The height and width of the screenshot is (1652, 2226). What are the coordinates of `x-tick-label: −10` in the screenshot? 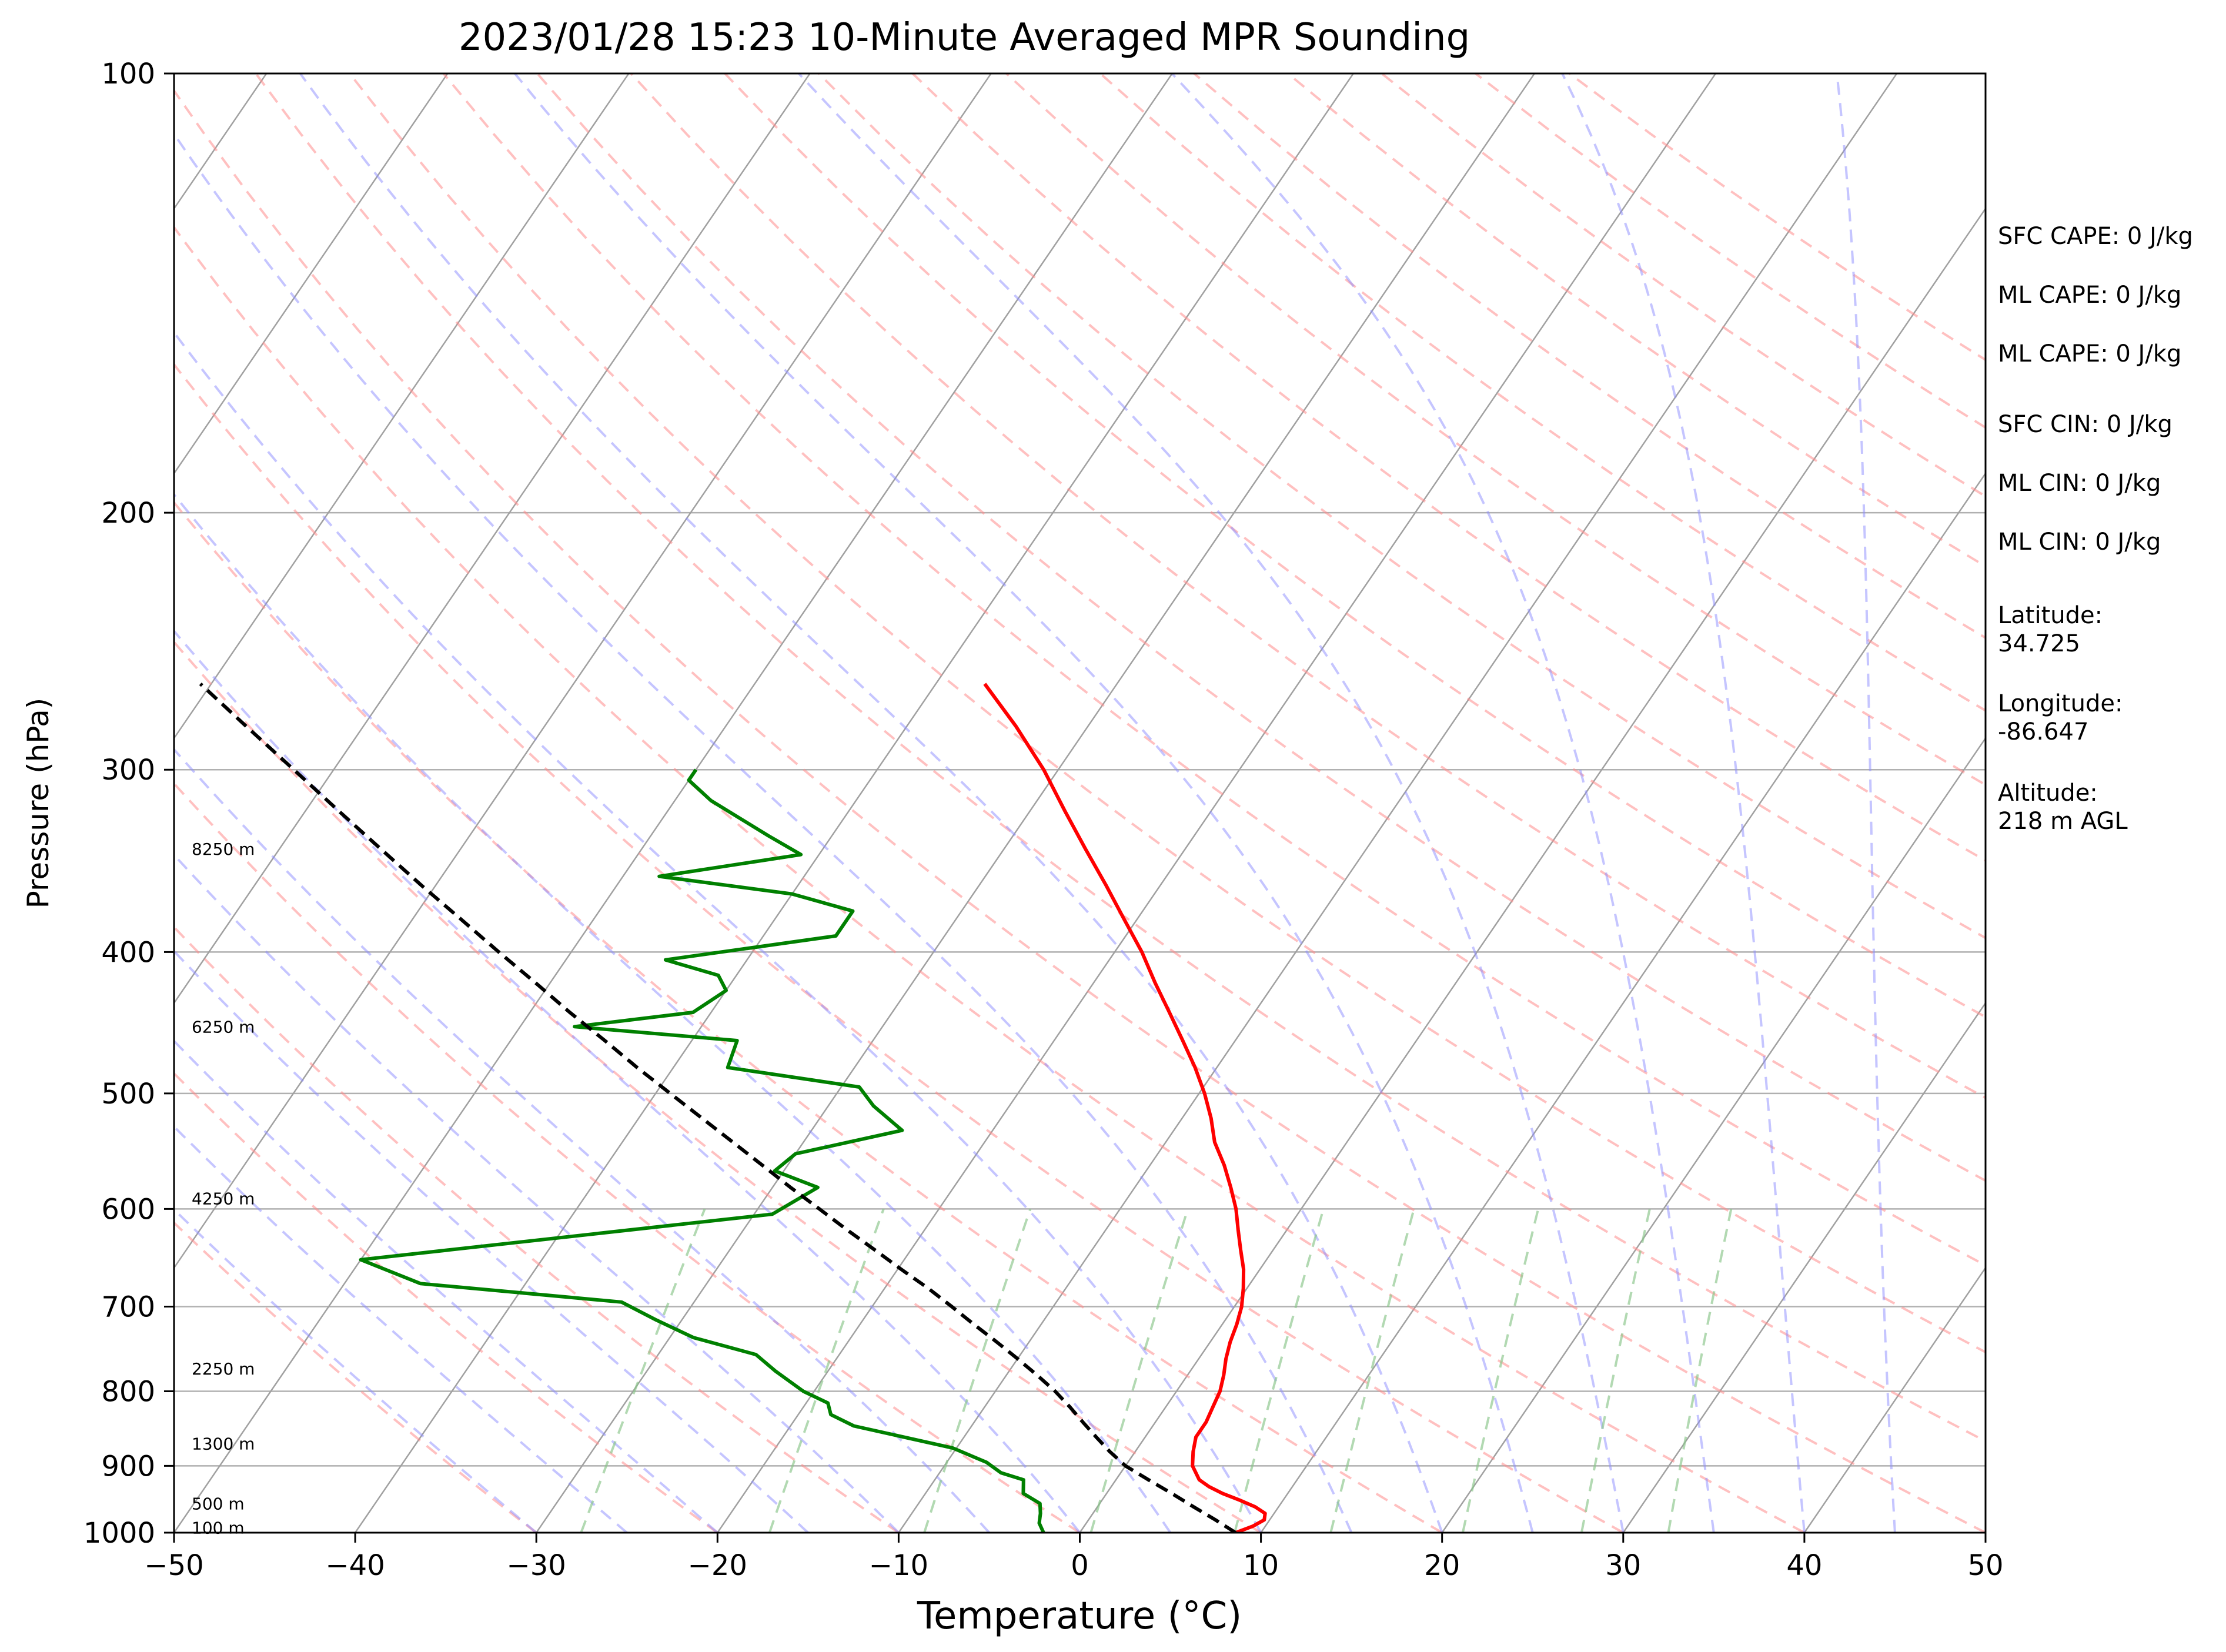 It's located at (899, 1566).